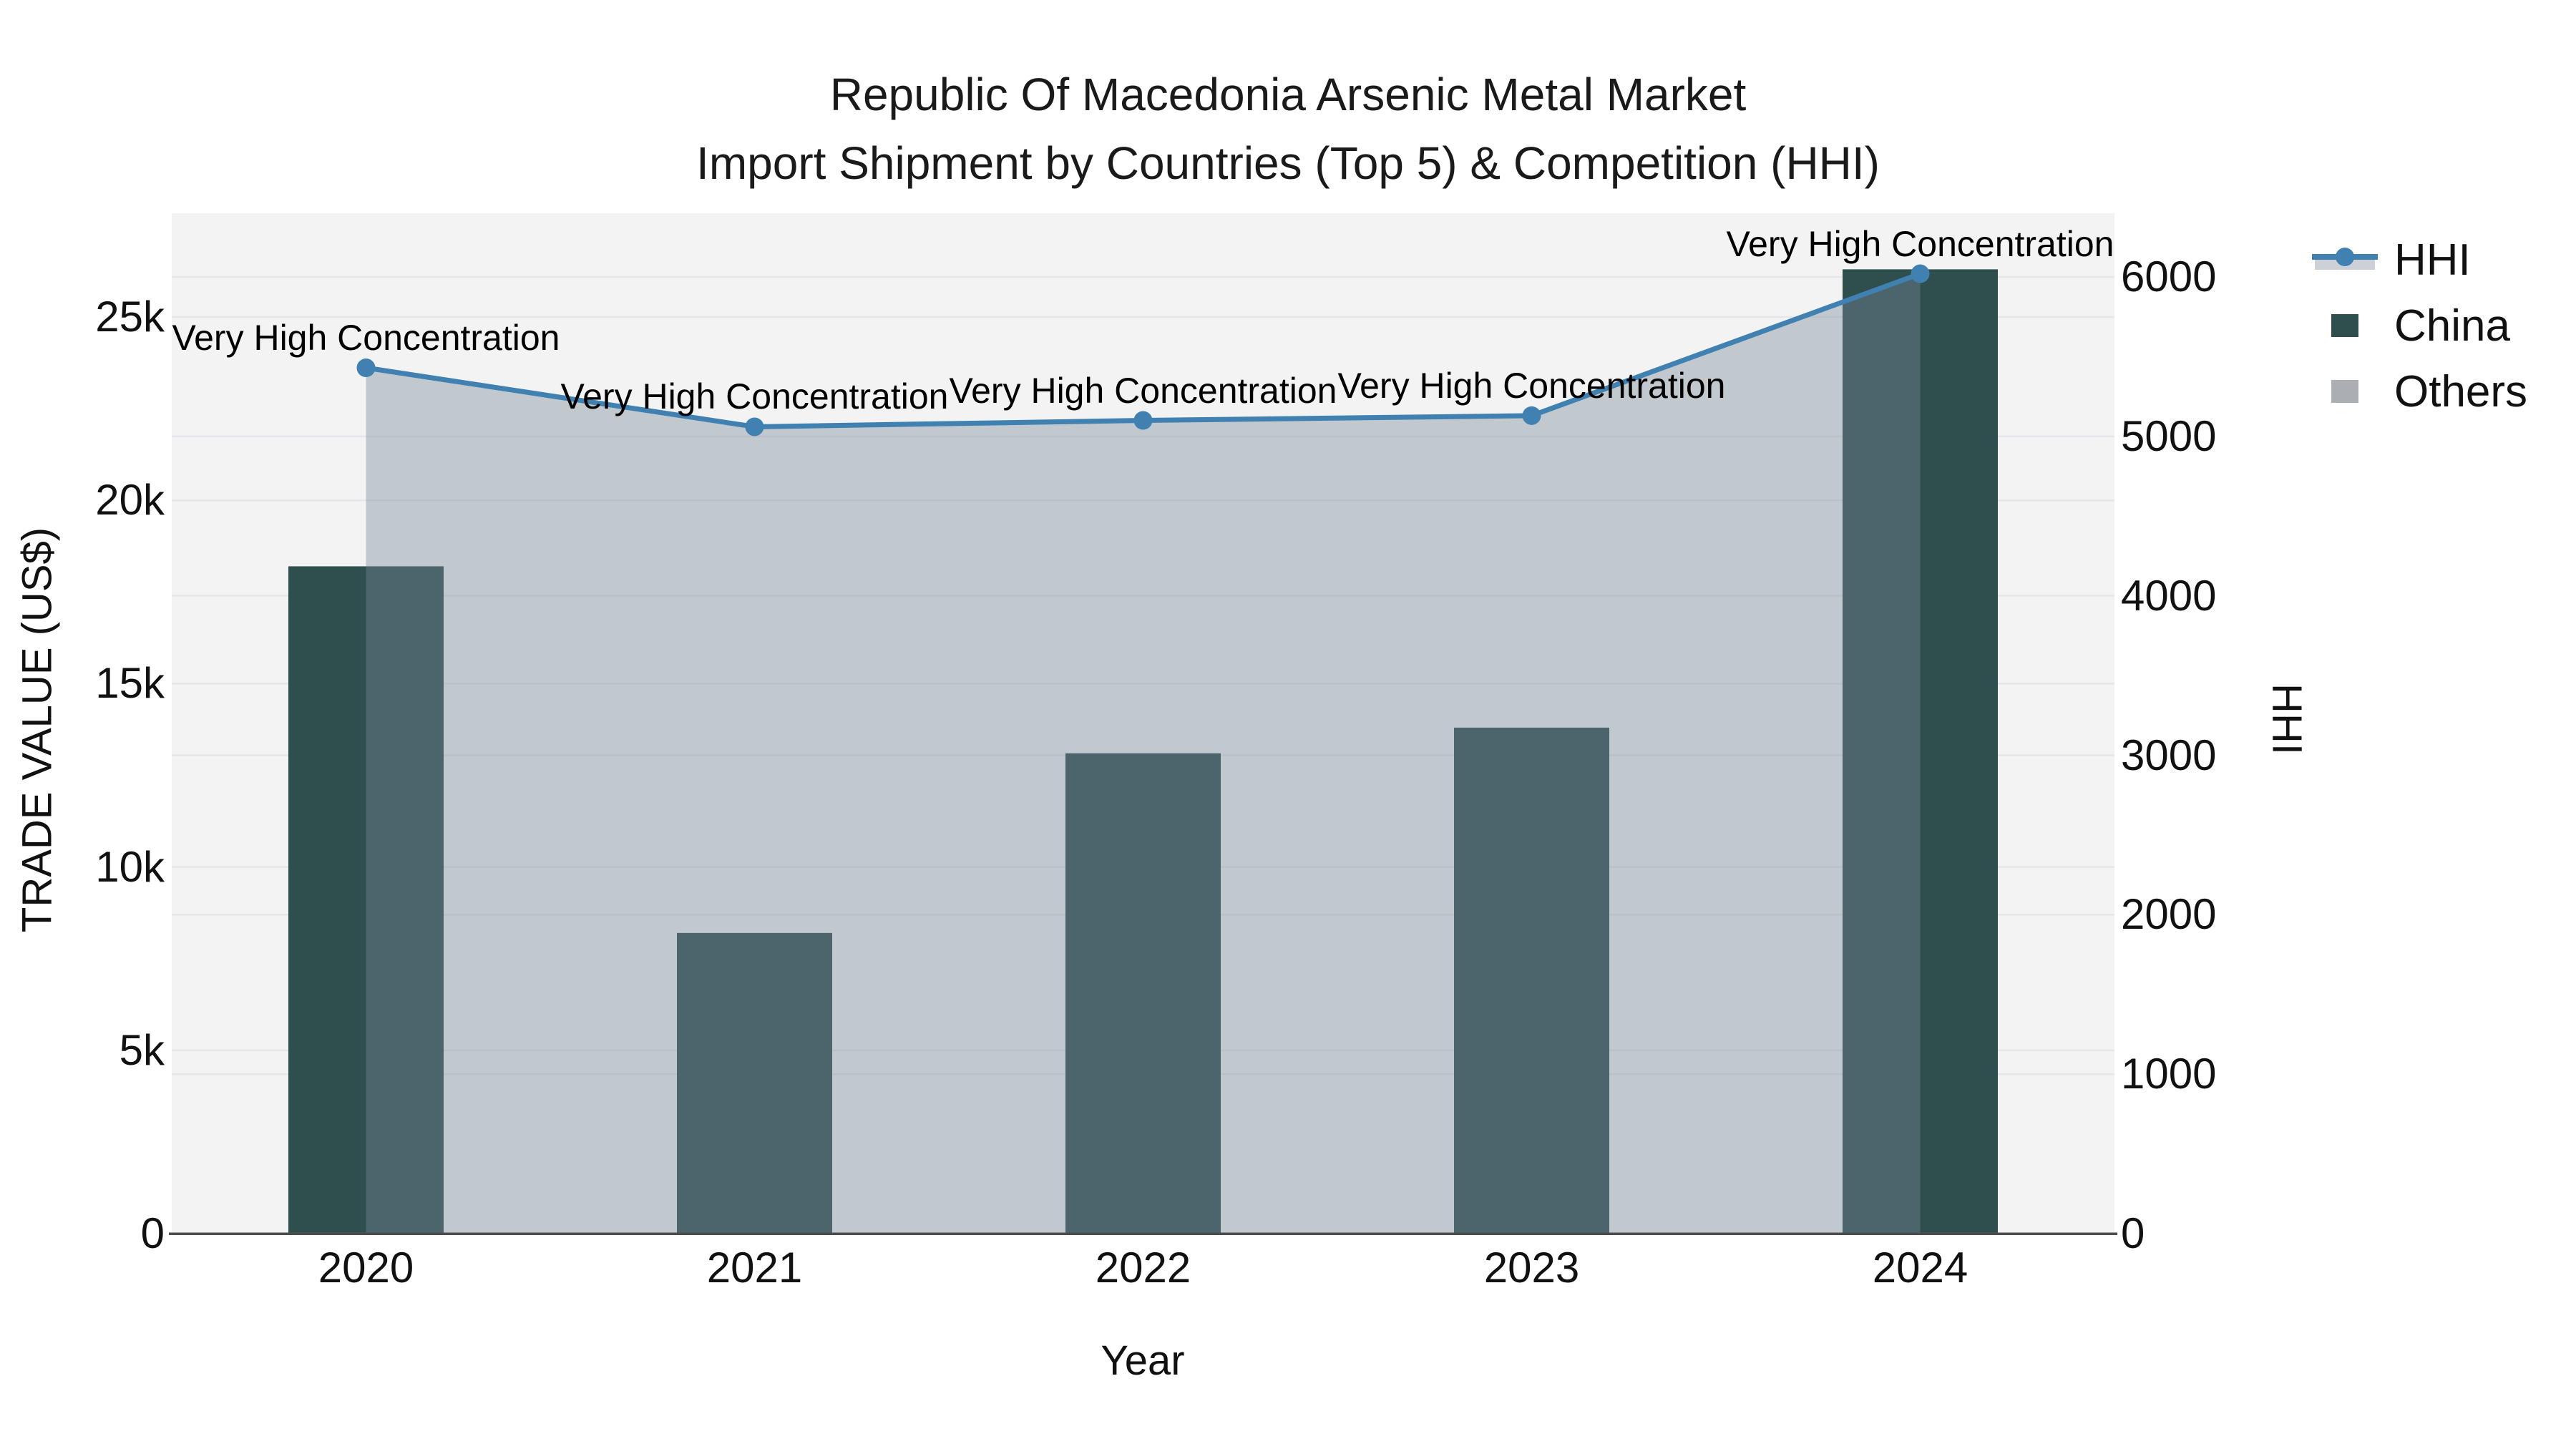 Image resolution: width=2576 pixels, height=1449 pixels. What do you see at coordinates (1531, 415) in the screenshot?
I see `hhi-marker-2023` at bounding box center [1531, 415].